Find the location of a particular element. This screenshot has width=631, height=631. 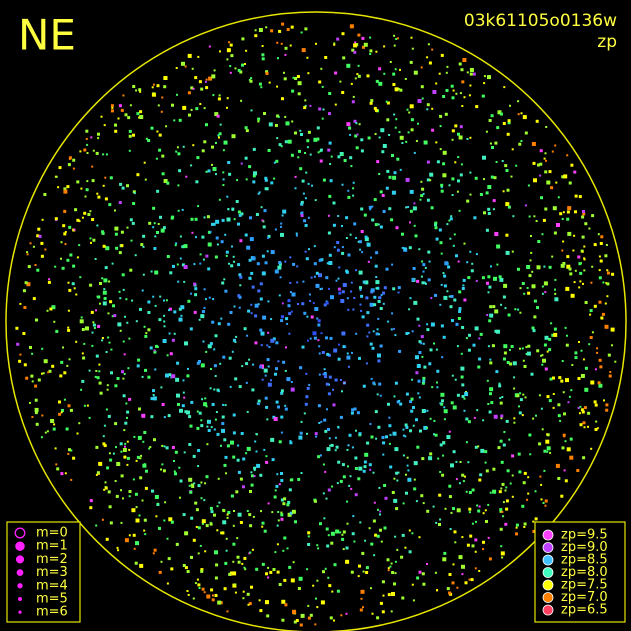

legend-symbol is located at coordinates (548, 535).